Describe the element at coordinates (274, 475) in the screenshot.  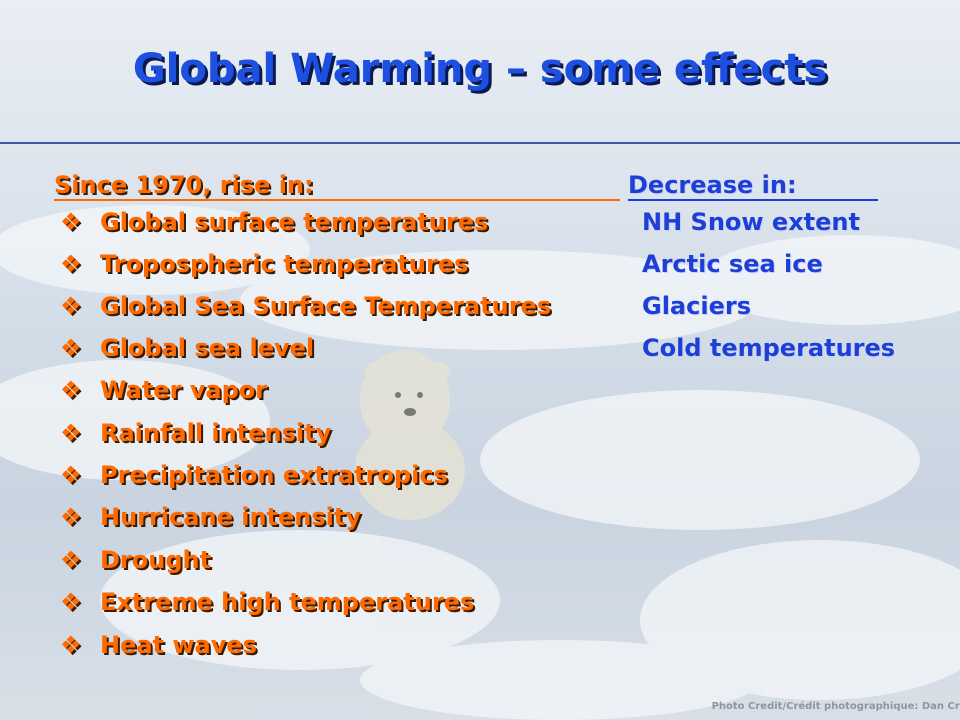
I see `rise-item: Precipitation extratropics` at that location.